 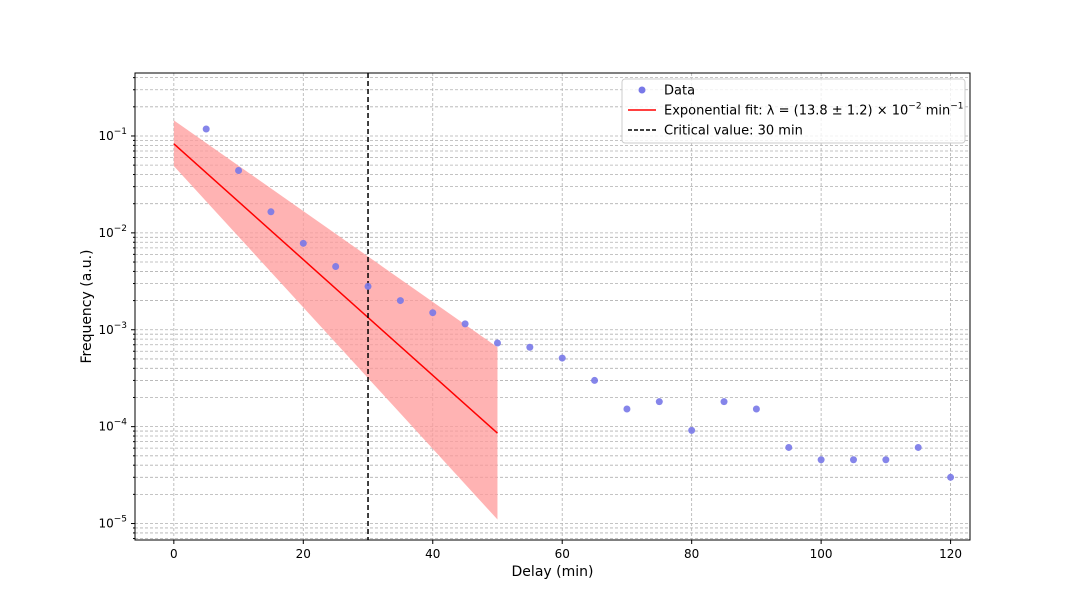 I want to click on x-tick-label: 20, so click(x=303, y=554).